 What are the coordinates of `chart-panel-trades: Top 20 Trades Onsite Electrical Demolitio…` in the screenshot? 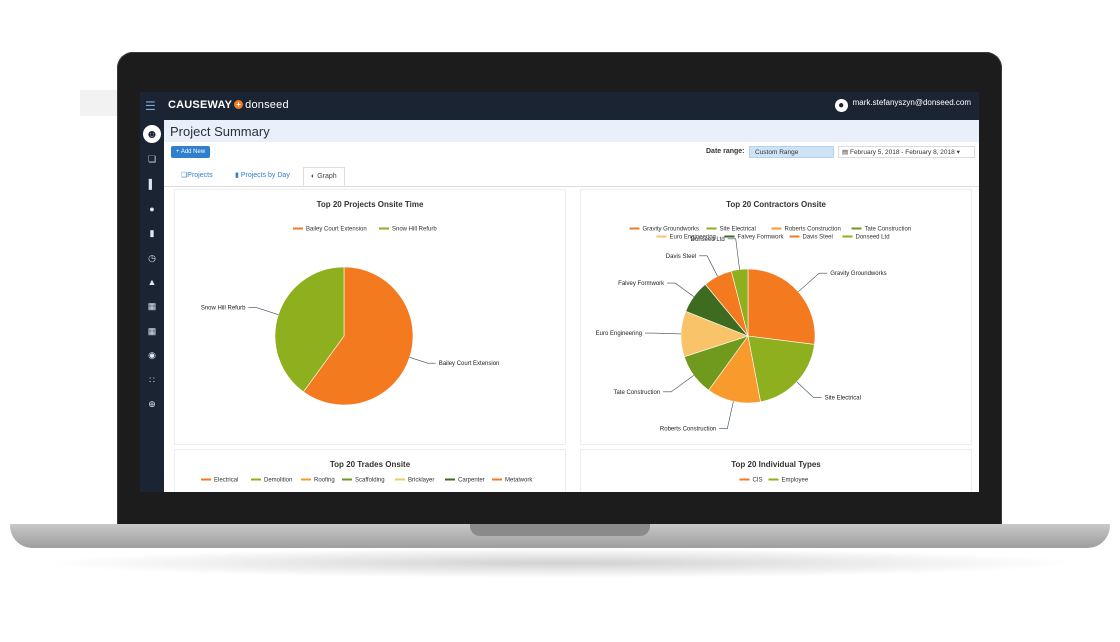 It's located at (370, 470).